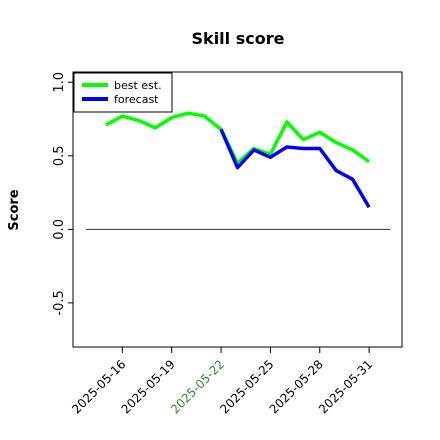 The height and width of the screenshot is (440, 440). Describe the element at coordinates (59, 155) in the screenshot. I see `y-tick-label: 0.5` at that location.